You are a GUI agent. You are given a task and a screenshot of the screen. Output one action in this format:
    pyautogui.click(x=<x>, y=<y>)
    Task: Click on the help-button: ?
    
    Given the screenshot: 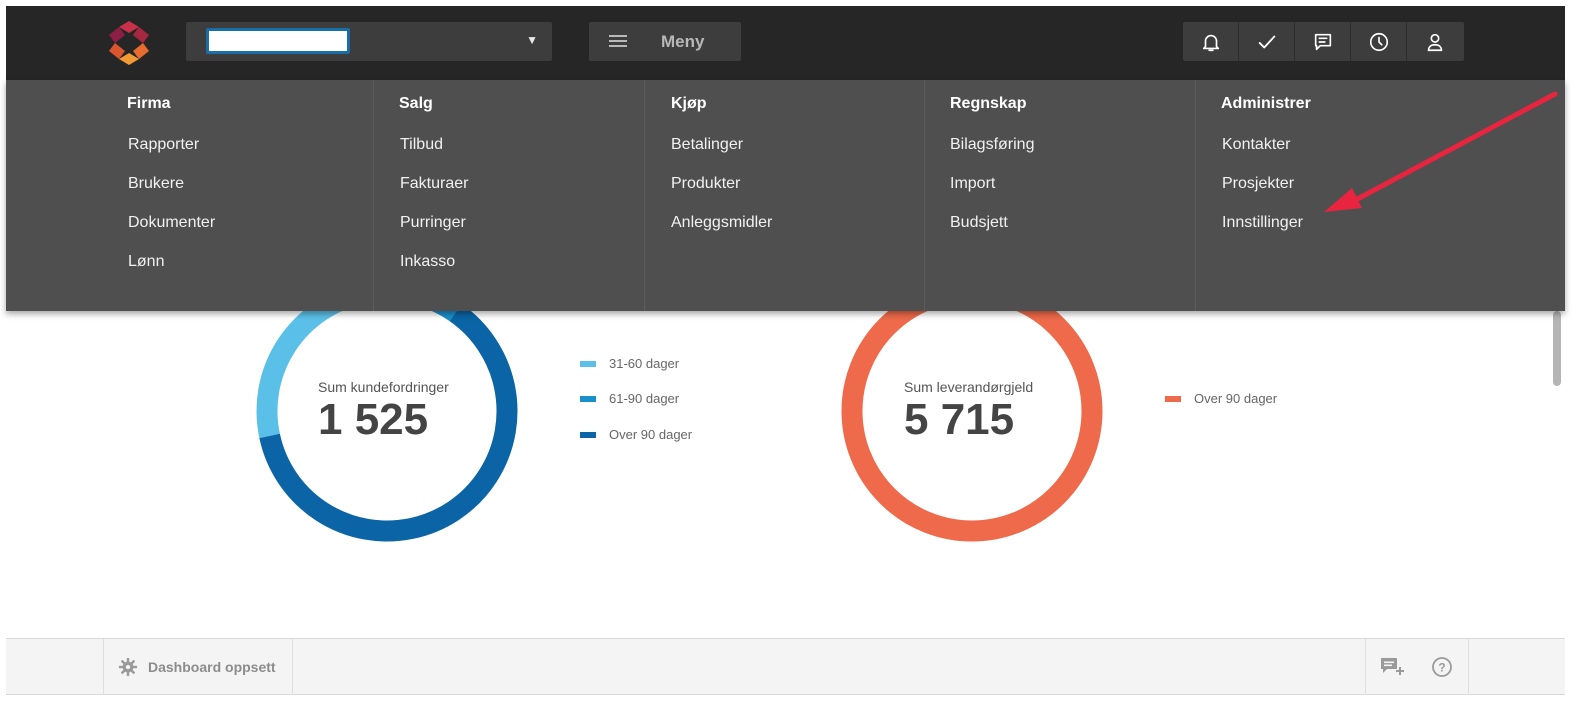 What is the action you would take?
    pyautogui.click(x=1442, y=667)
    